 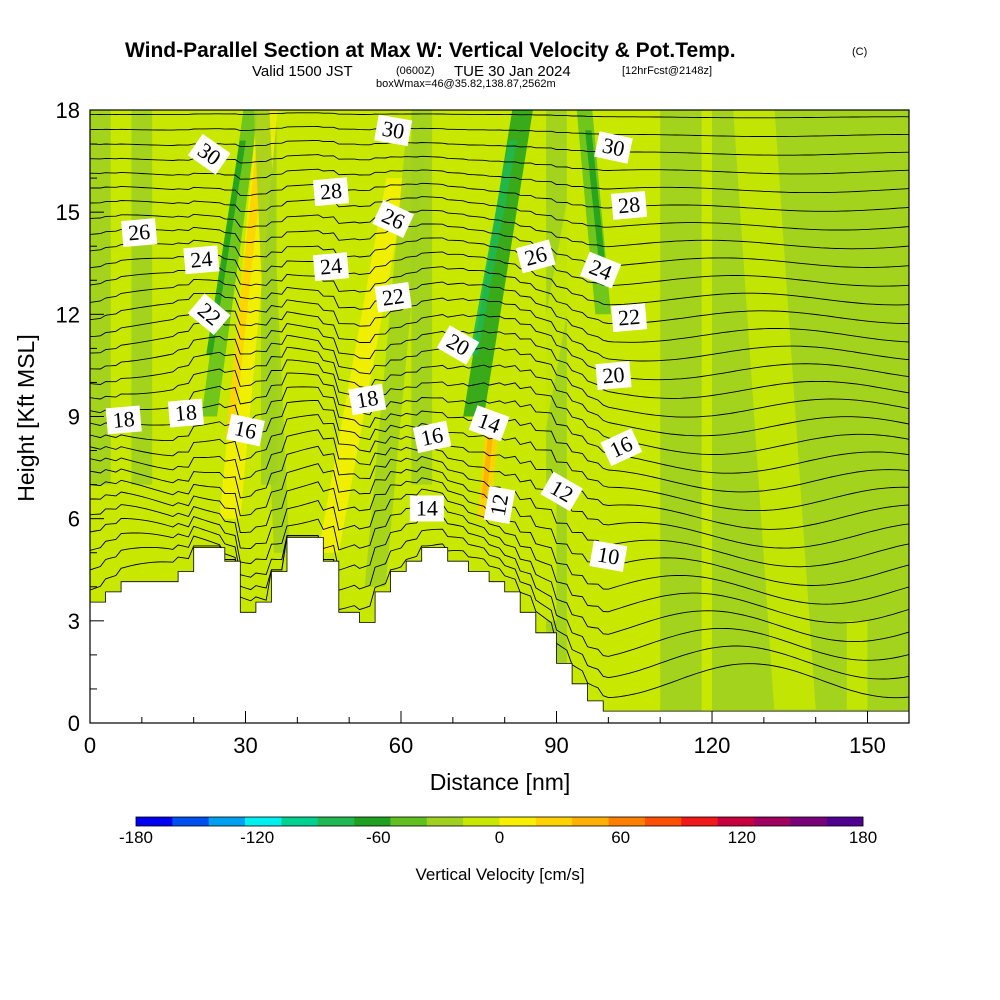 What do you see at coordinates (68, 110) in the screenshot?
I see `y-tick-label: 18` at bounding box center [68, 110].